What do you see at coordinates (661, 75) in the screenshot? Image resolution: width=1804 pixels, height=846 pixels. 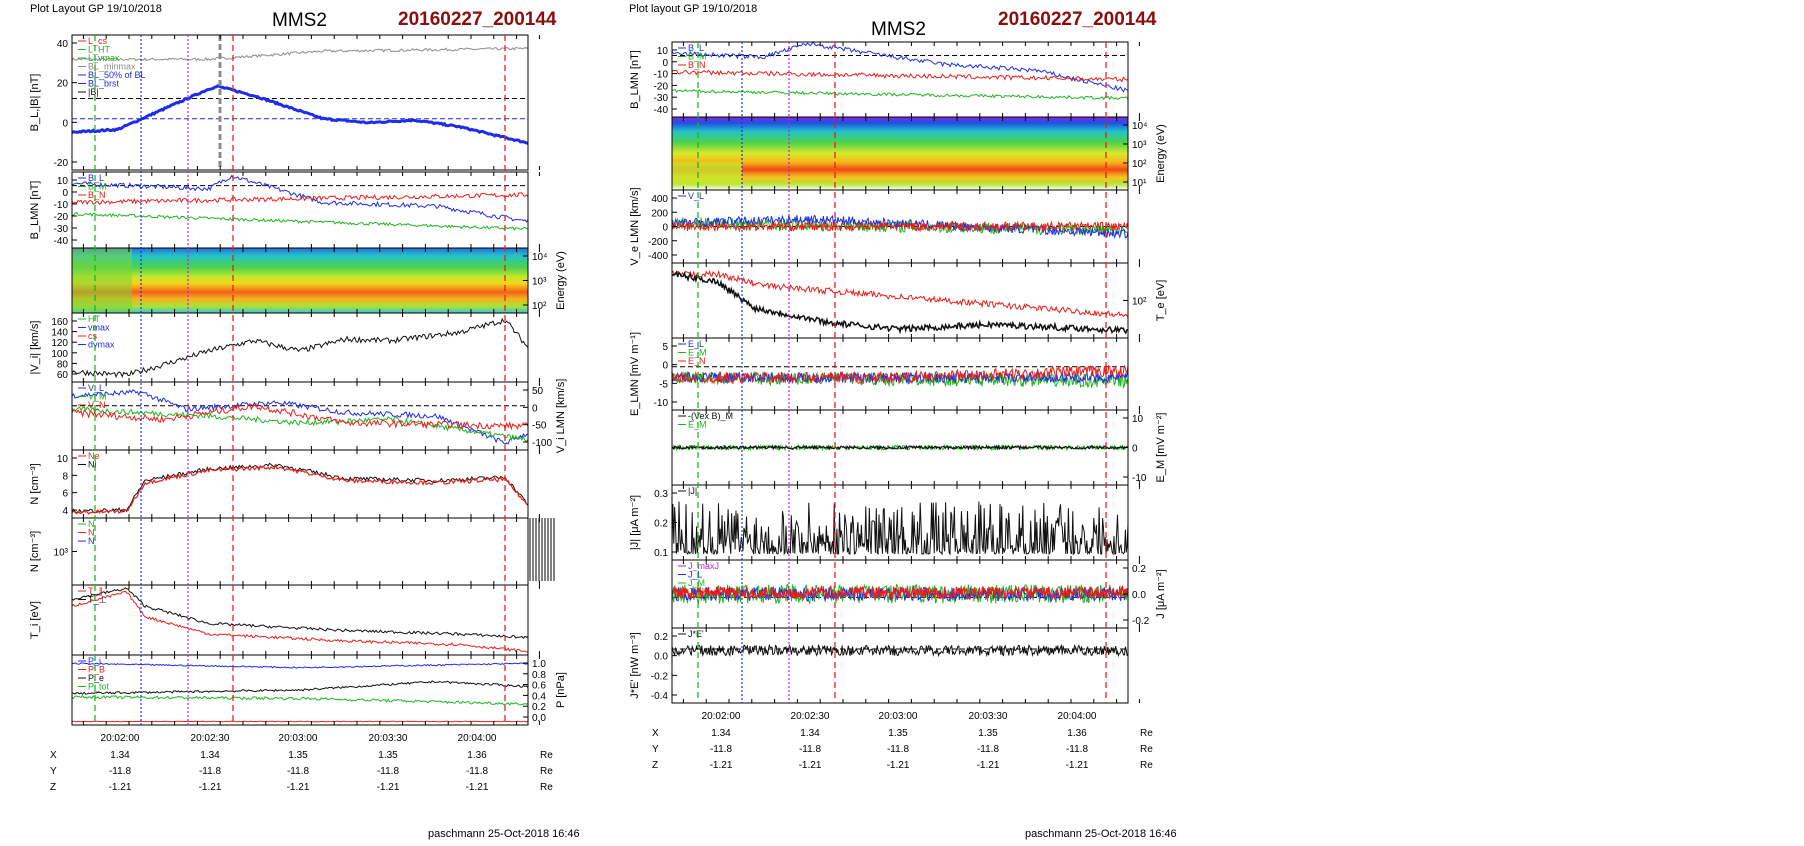 I see `y-tick-label: -10` at bounding box center [661, 75].